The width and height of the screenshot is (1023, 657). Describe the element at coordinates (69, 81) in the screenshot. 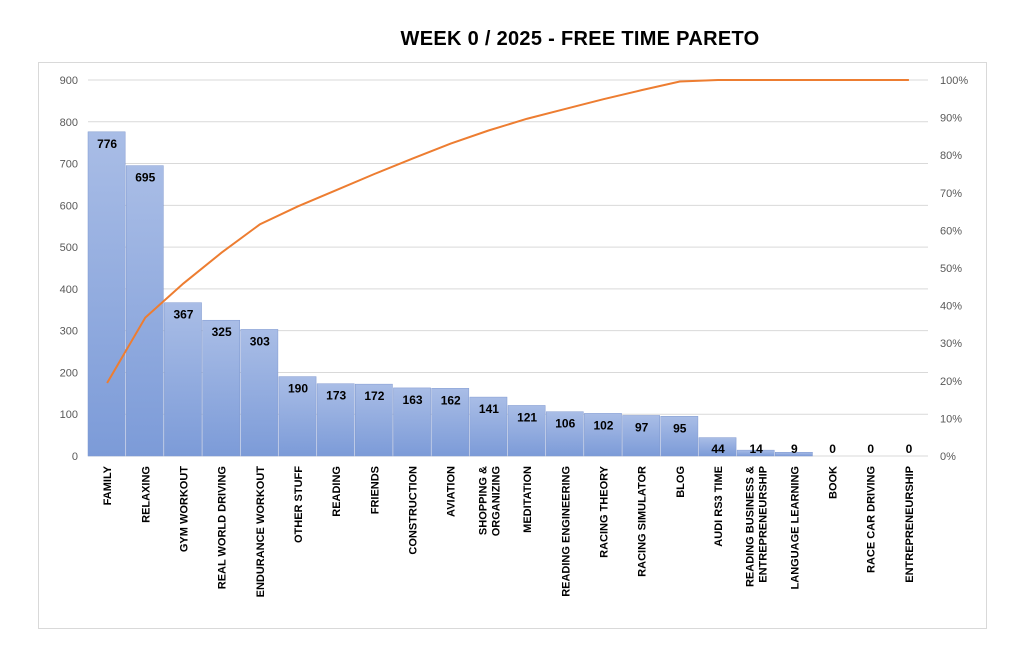

I see `left-tick-label: 900` at that location.